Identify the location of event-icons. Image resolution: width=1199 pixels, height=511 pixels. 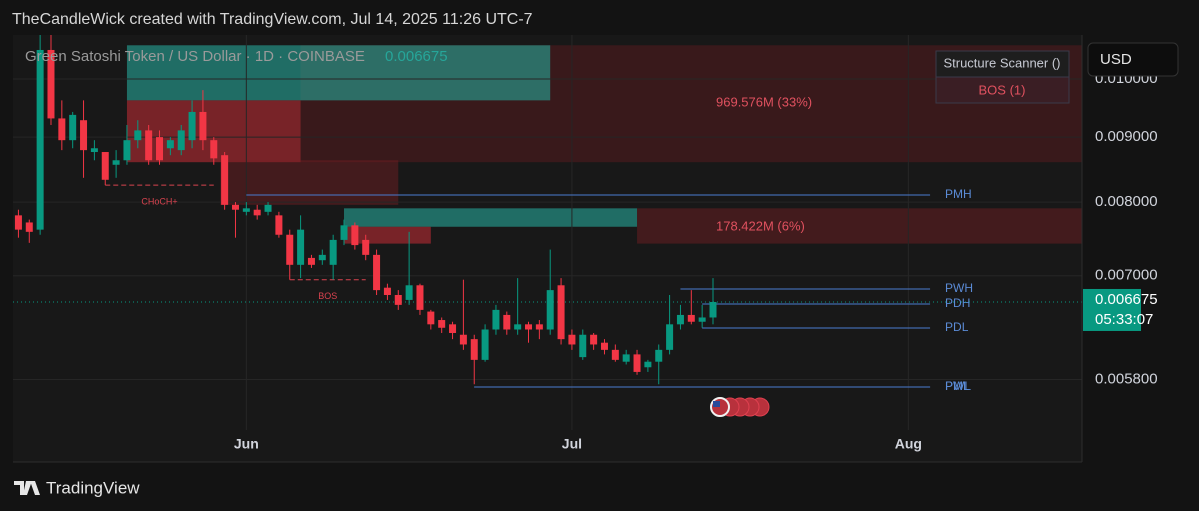
(740, 407).